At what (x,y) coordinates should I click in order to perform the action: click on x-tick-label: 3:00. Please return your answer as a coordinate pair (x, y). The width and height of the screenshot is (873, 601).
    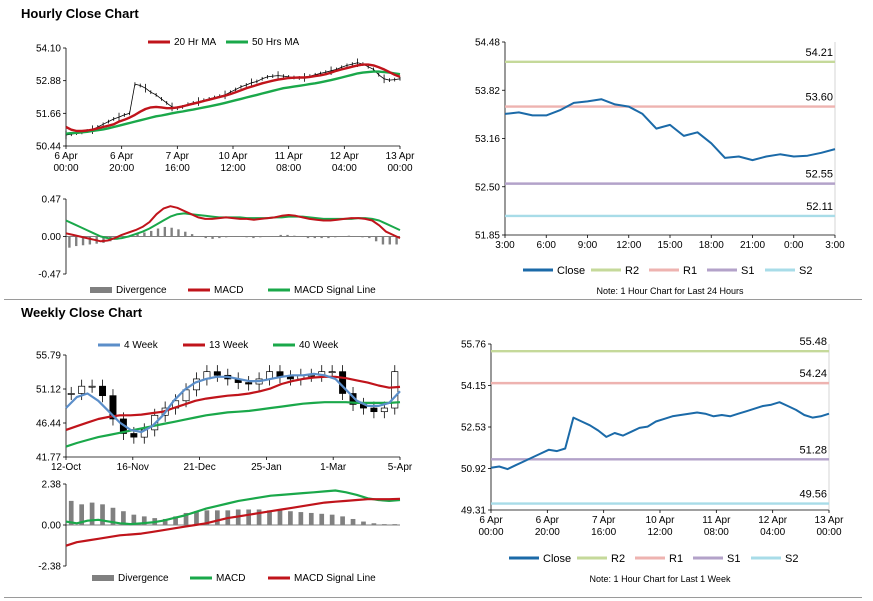
    Looking at the image, I should click on (505, 245).